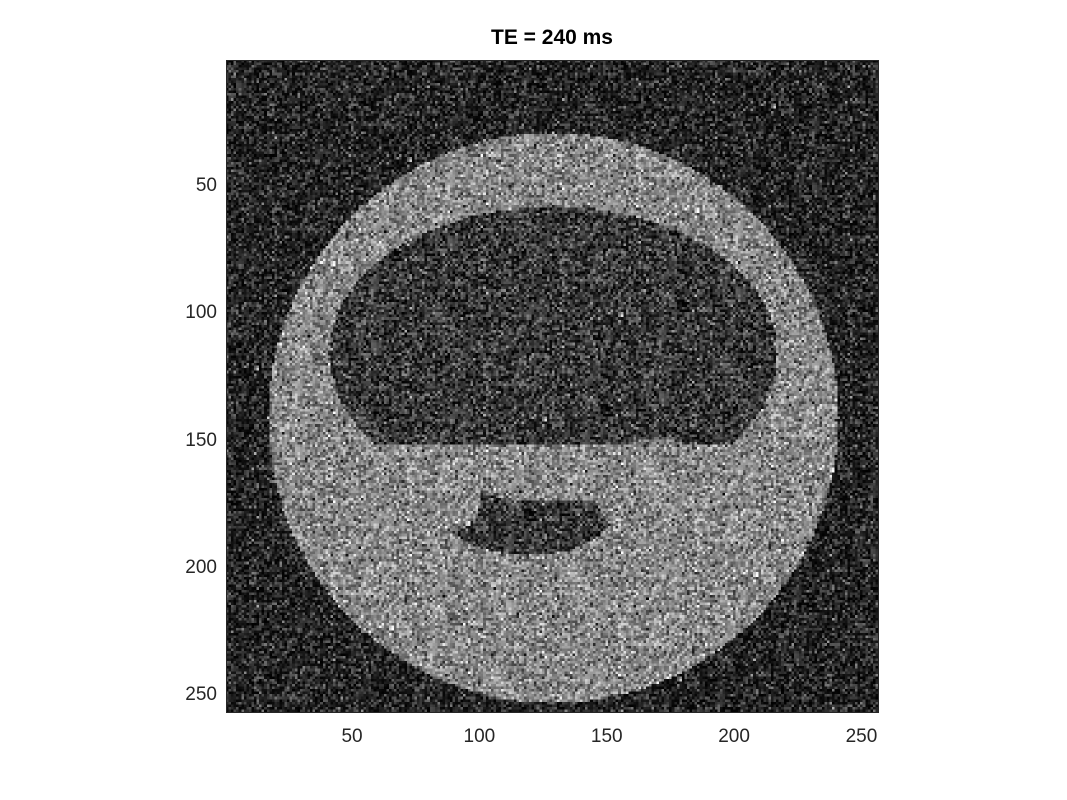 Image resolution: width=1067 pixels, height=800 pixels. What do you see at coordinates (201, 695) in the screenshot?
I see `y-tick-label: 250` at bounding box center [201, 695].